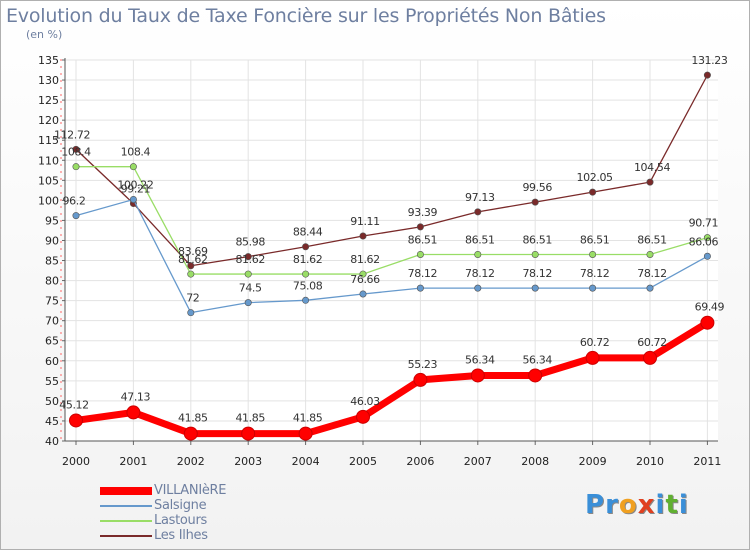 This screenshot has height=550, width=750. Describe the element at coordinates (595, 239) in the screenshot. I see `series-2-label-9: 86.51` at that location.